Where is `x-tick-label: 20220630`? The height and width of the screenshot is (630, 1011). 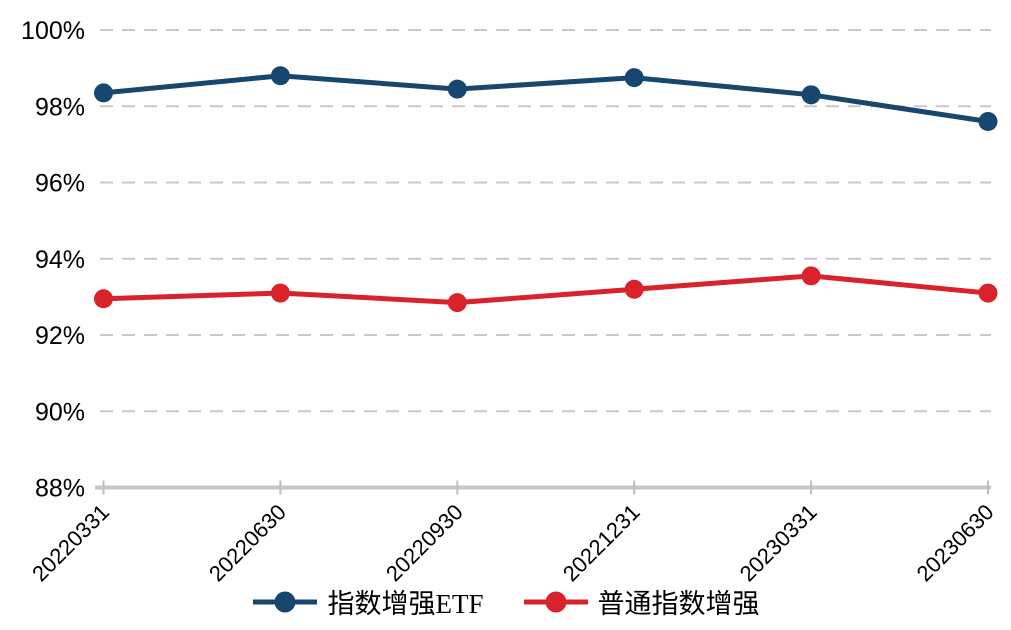
x-tick-label: 20220630 is located at coordinates (247, 542).